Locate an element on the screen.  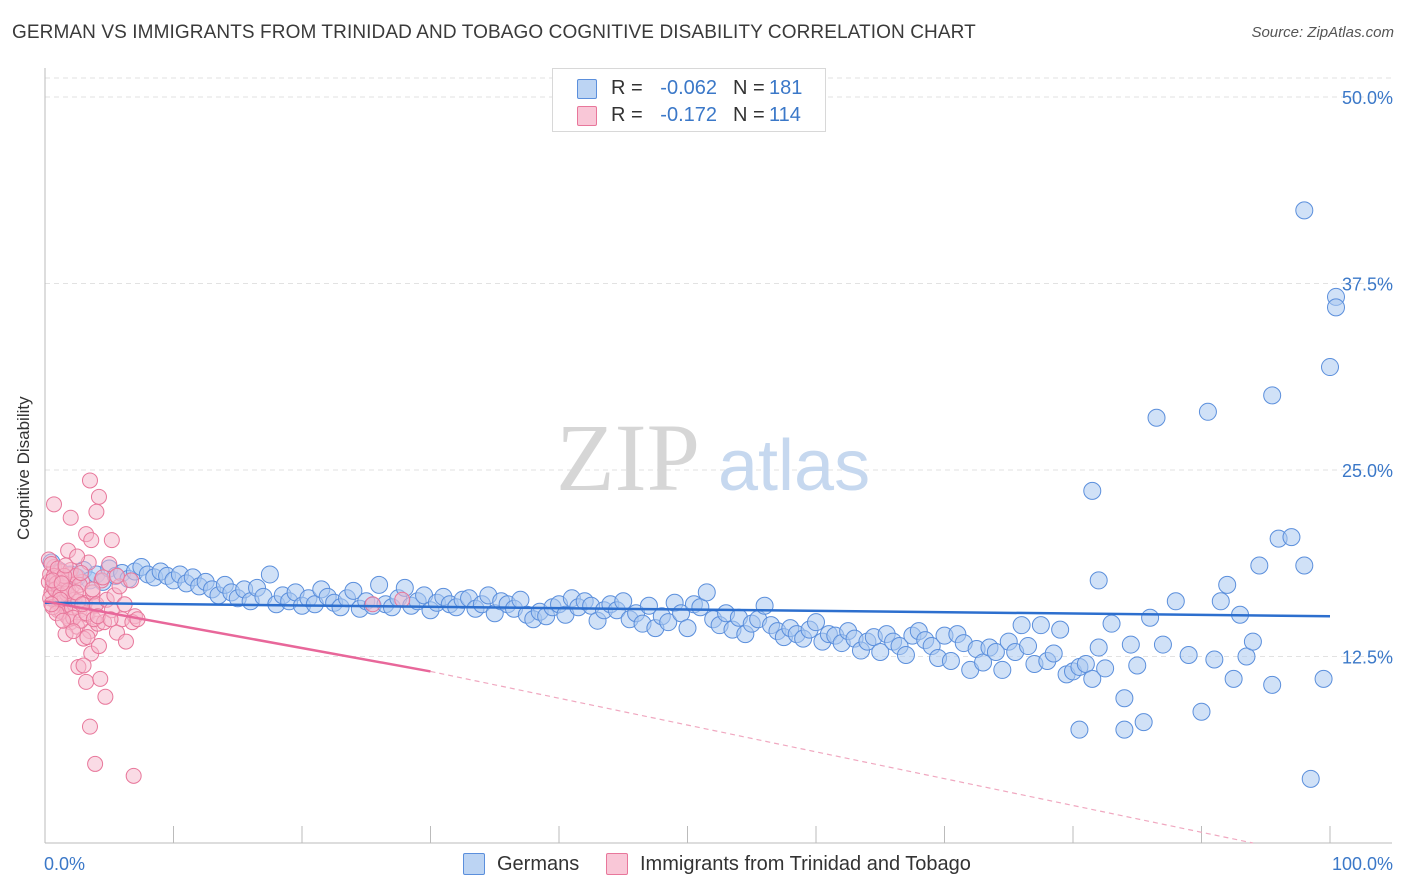
legend-r-label: R = is located at coordinates (627, 88).